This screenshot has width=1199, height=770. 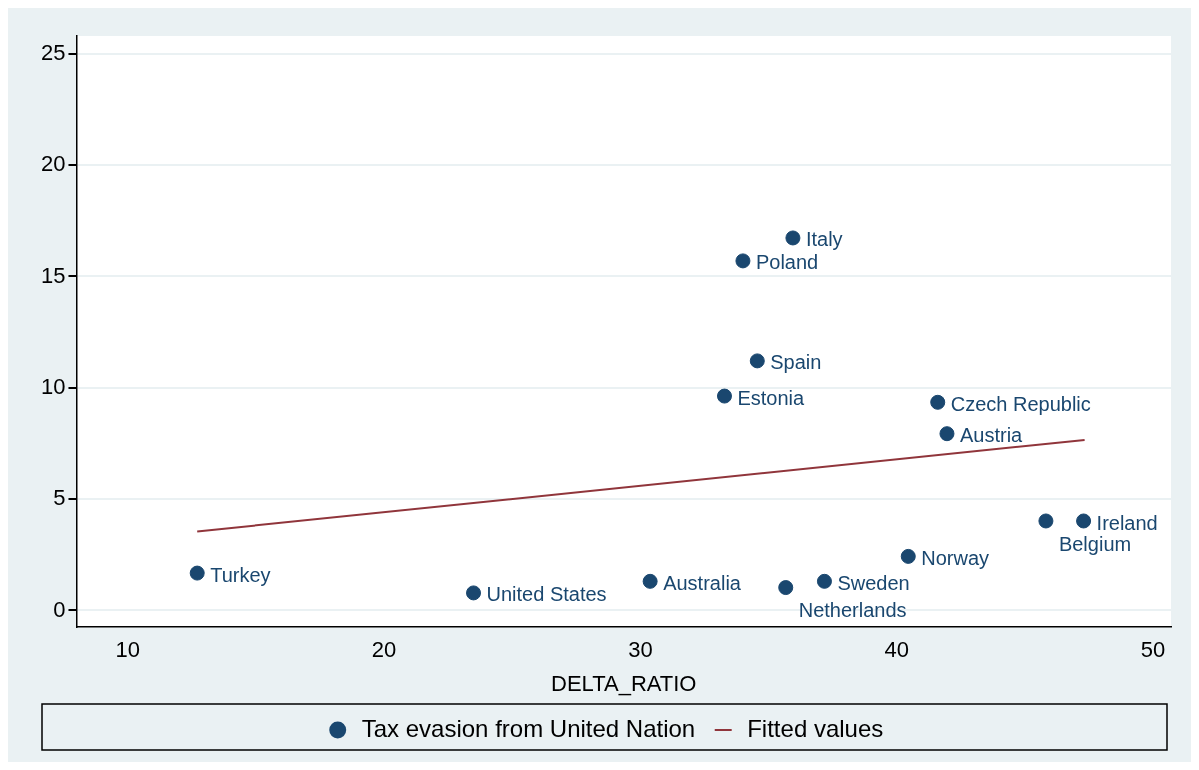 What do you see at coordinates (1153, 650) in the screenshot?
I see `x-tick-label: 50` at bounding box center [1153, 650].